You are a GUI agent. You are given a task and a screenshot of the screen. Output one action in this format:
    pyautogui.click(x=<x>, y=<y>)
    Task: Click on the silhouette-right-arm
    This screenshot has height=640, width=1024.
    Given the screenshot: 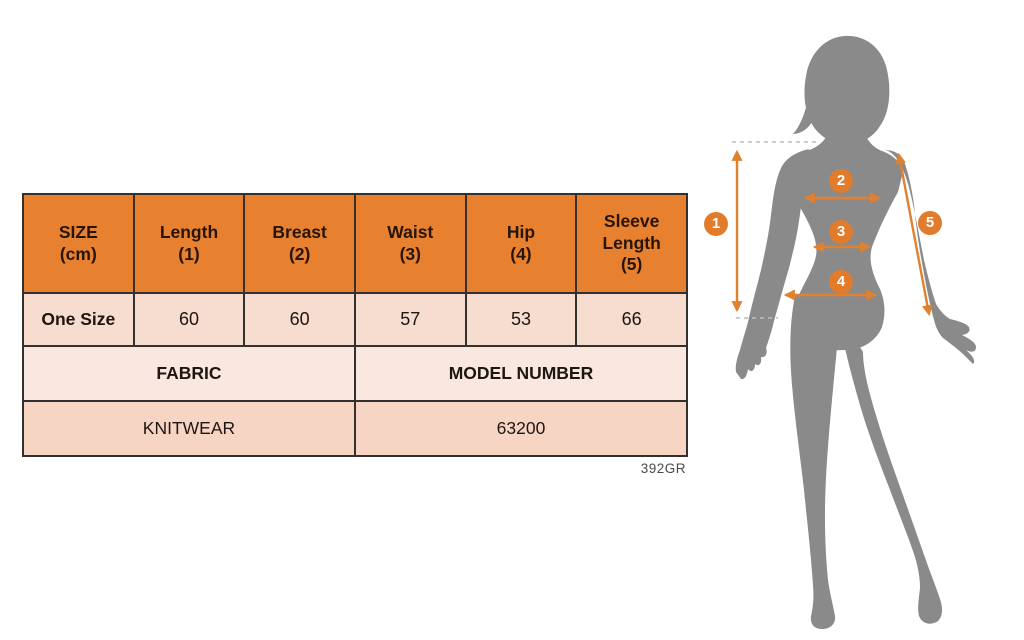 What is the action you would take?
    pyautogui.click(x=930, y=257)
    